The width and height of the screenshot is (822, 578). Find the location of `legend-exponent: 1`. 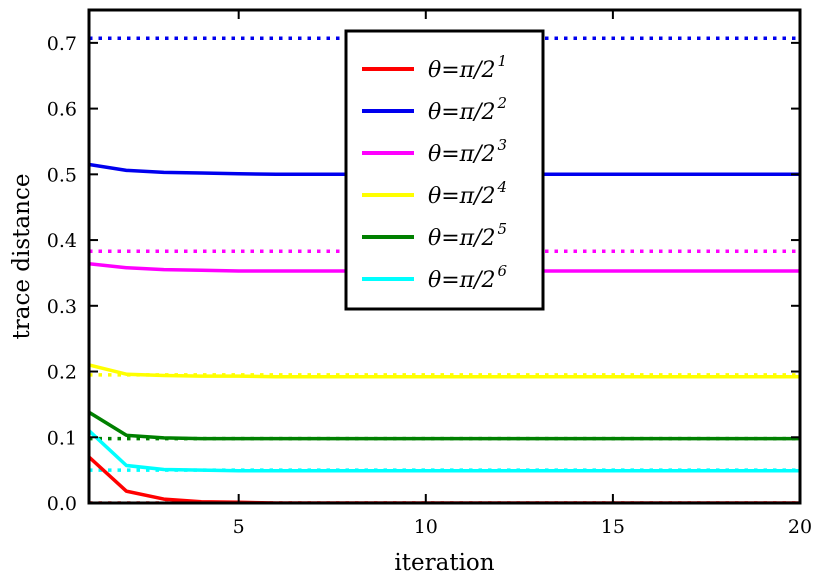

legend-exponent: 1 is located at coordinates (503, 61).